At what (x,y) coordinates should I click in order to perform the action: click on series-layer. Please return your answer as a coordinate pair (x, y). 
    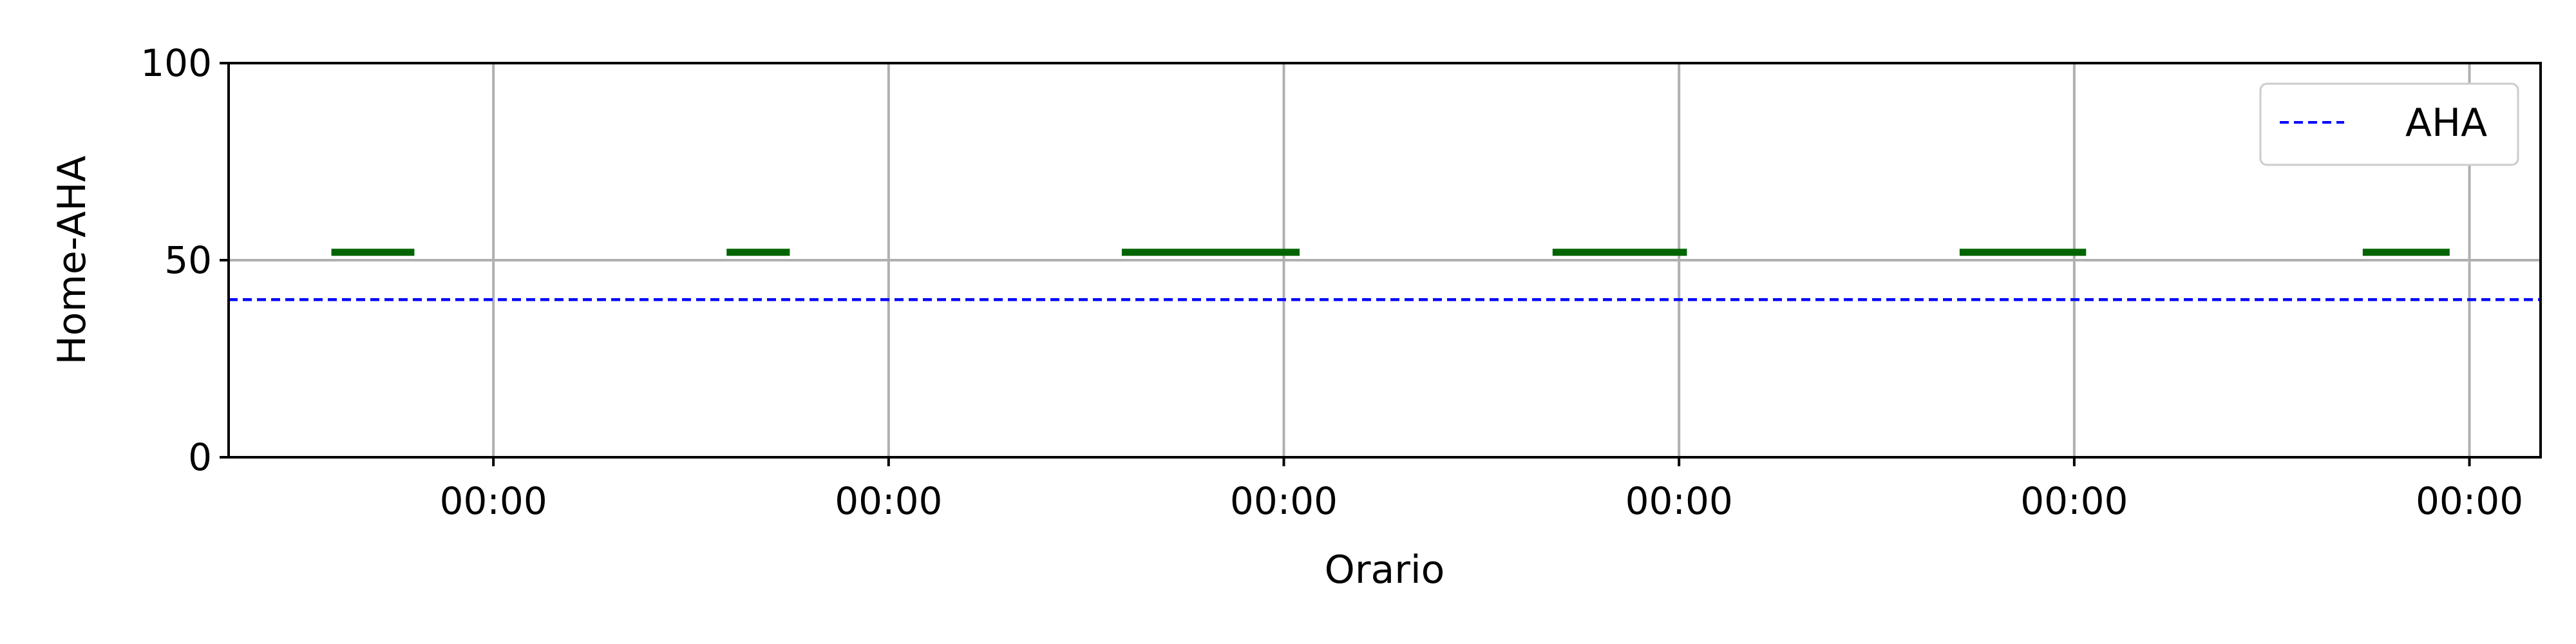
    Looking at the image, I should click on (1385, 275).